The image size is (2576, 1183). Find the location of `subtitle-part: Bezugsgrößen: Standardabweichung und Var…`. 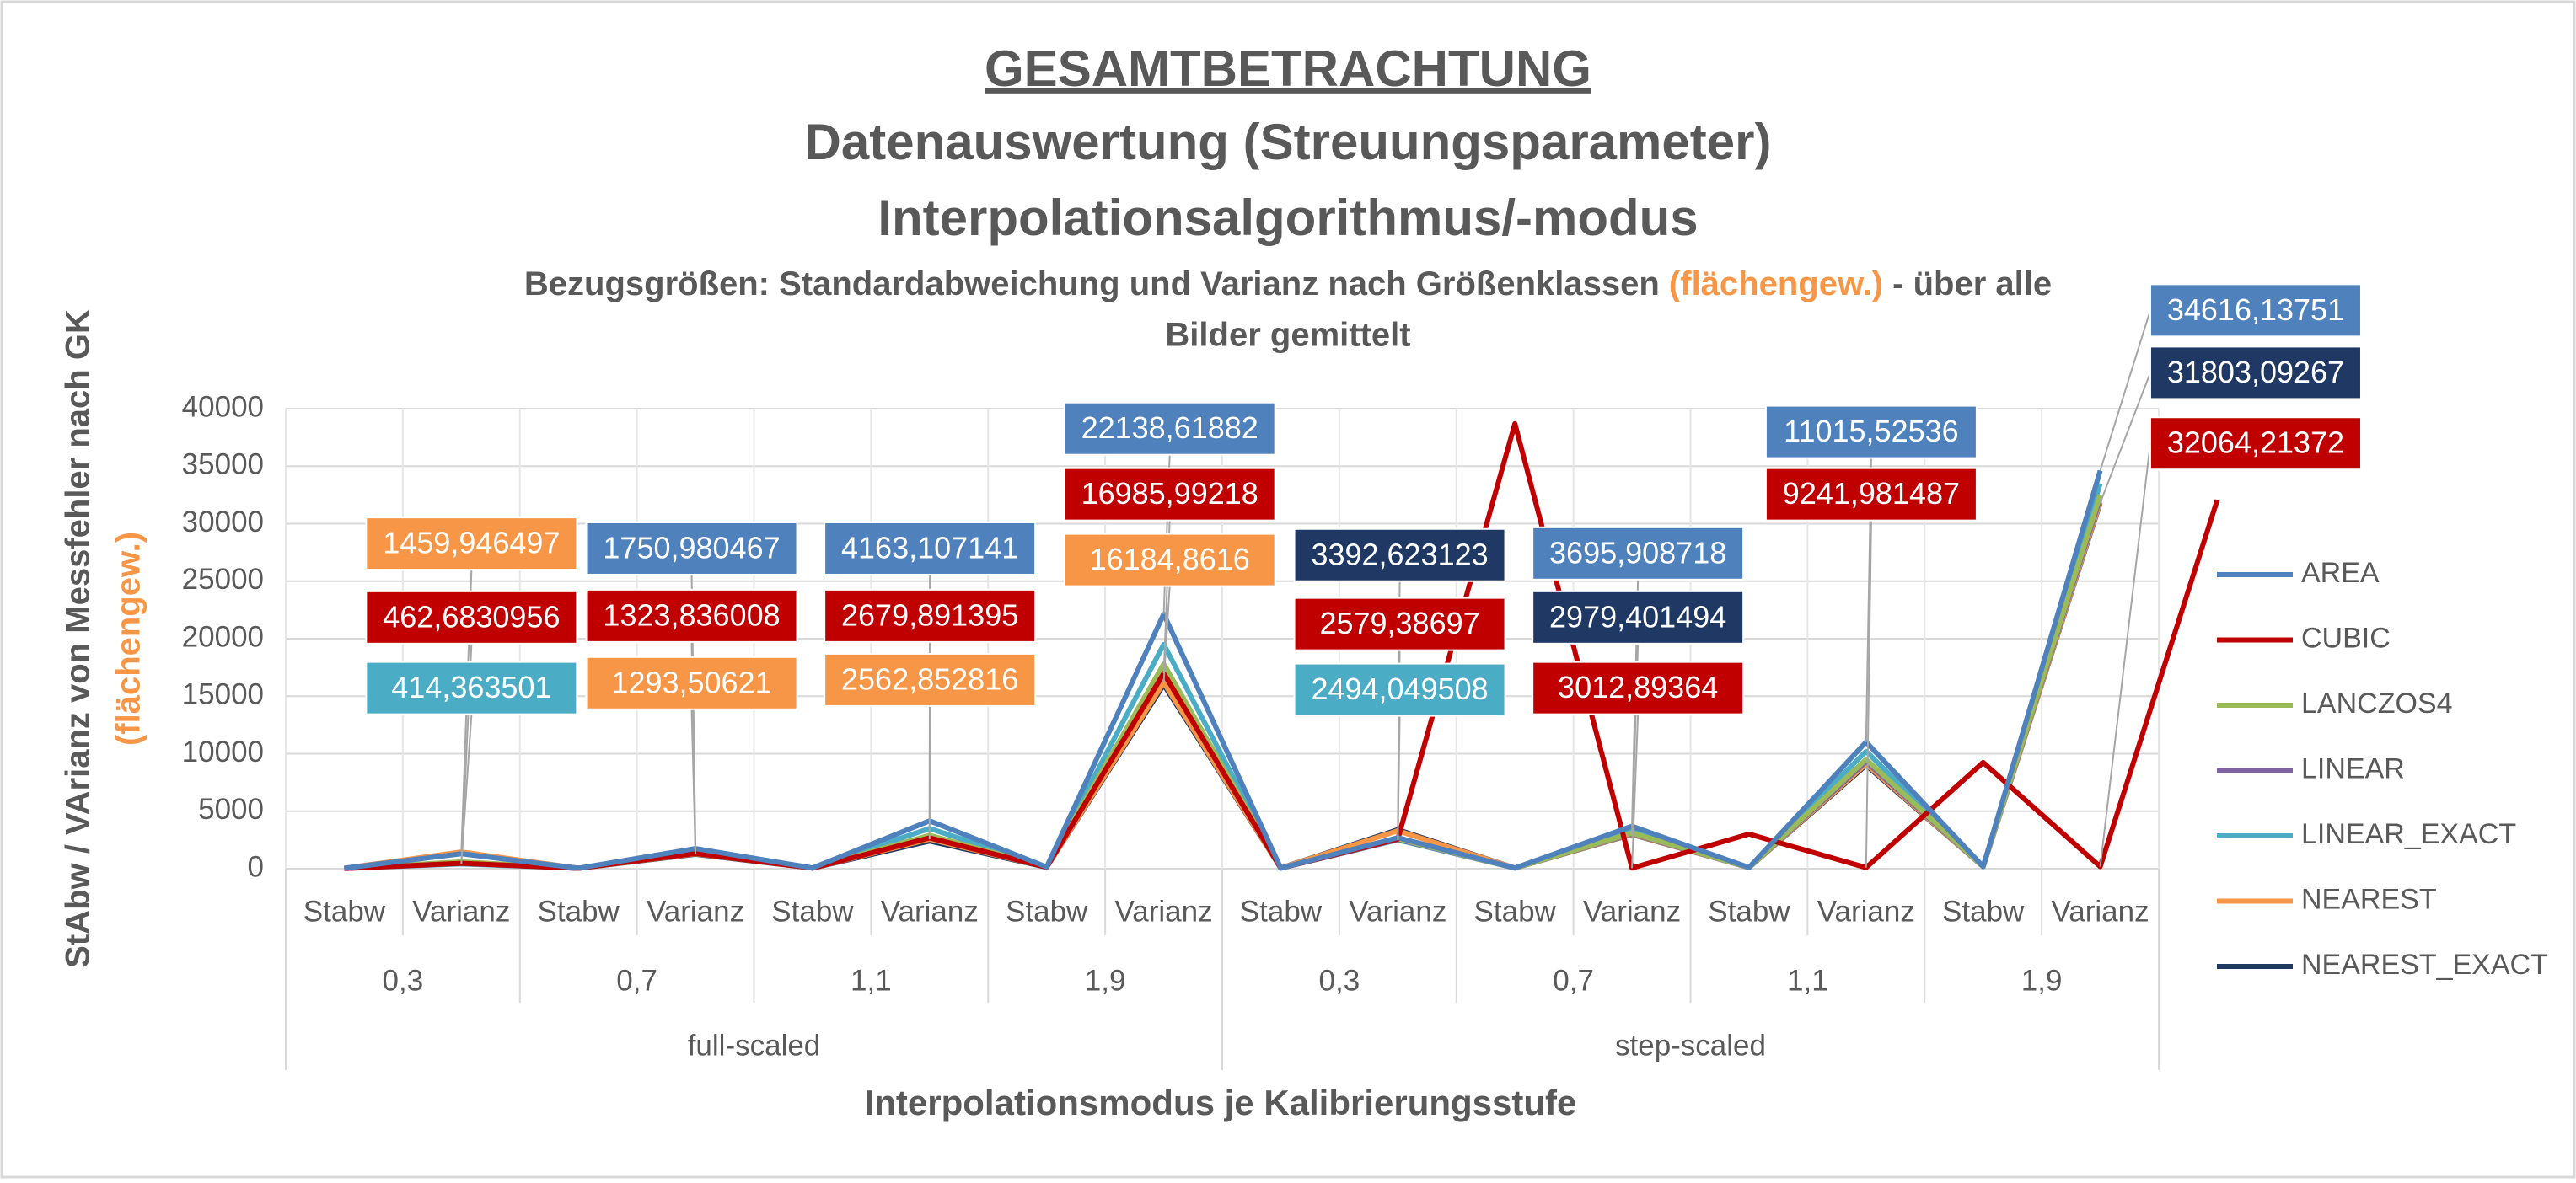

subtitle-part: Bezugsgrößen: Standardabweichung und Var… is located at coordinates (1096, 283).